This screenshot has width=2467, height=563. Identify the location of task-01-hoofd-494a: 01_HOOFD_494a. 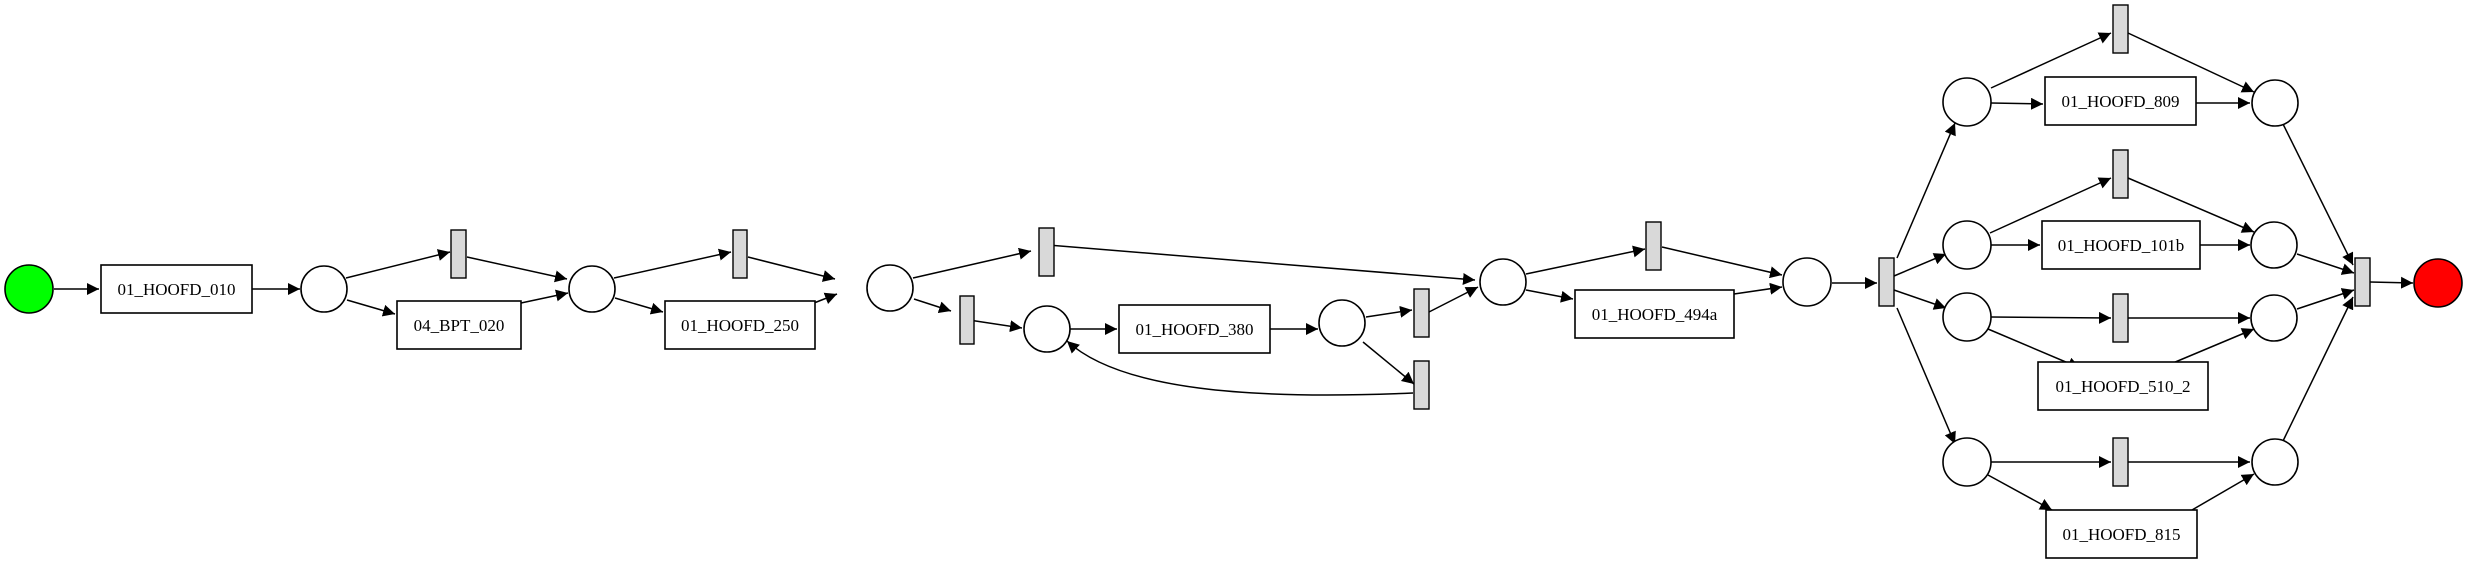
(1654, 314).